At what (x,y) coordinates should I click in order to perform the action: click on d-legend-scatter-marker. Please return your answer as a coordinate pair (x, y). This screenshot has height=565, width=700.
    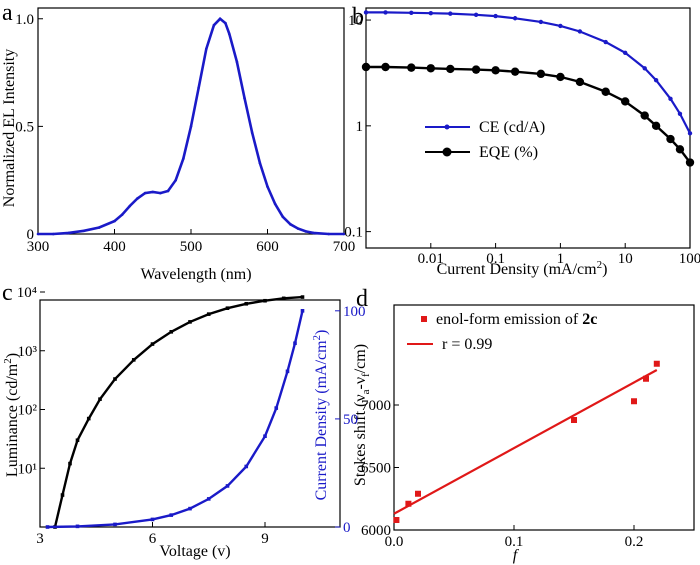
    Looking at the image, I should click on (424, 319).